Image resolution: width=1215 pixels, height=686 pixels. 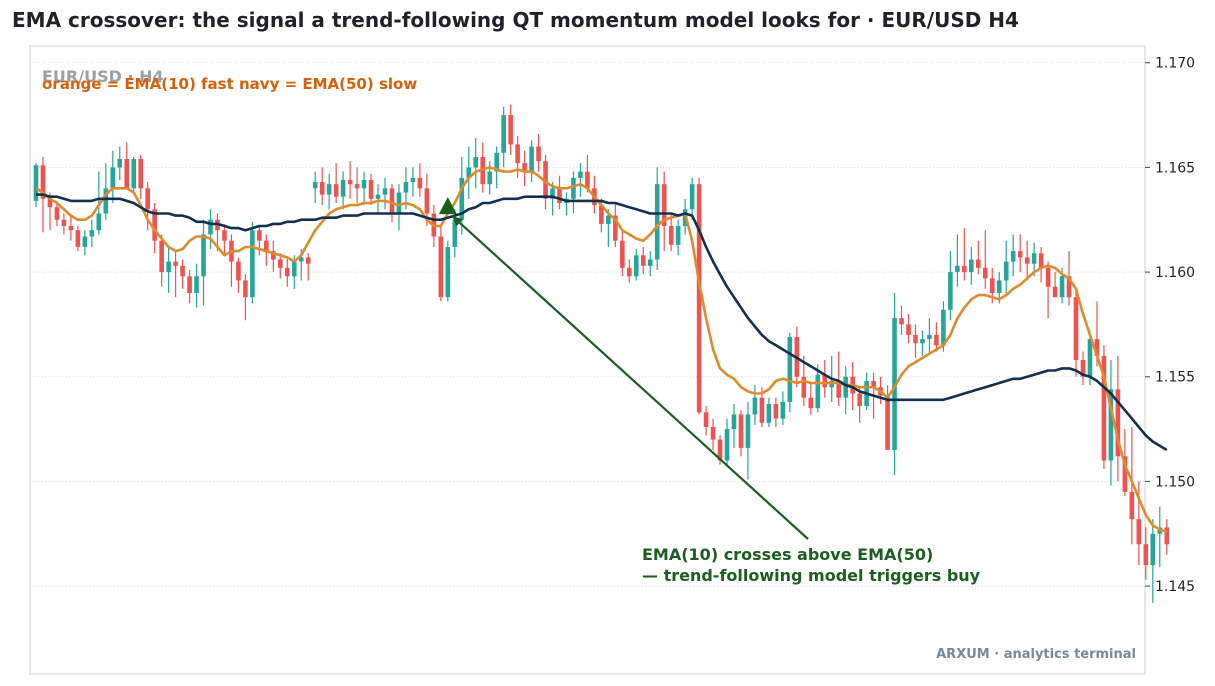 What do you see at coordinates (1170, 325) in the screenshot?
I see `y-axis-ticks: 1.145 1.150 1.155 1.160 1.165 1.170` at bounding box center [1170, 325].